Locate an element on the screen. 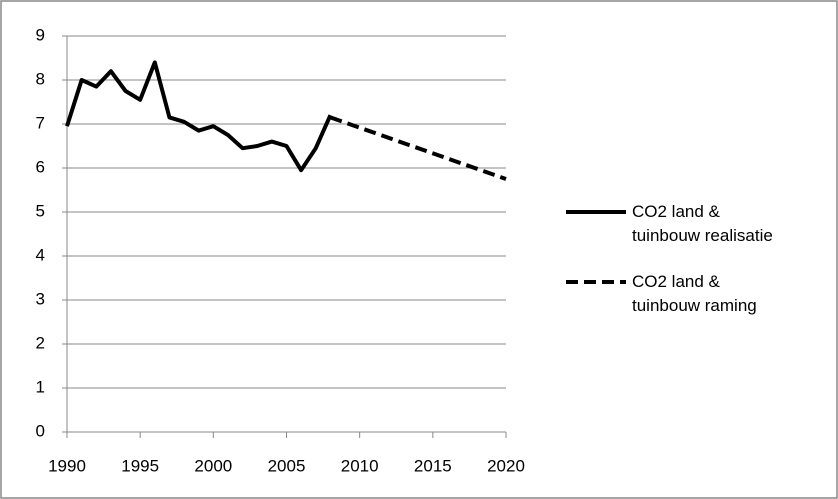 This screenshot has height=499, width=838. legend-label: CO2 land & tuinbouw realisatie is located at coordinates (702, 223).